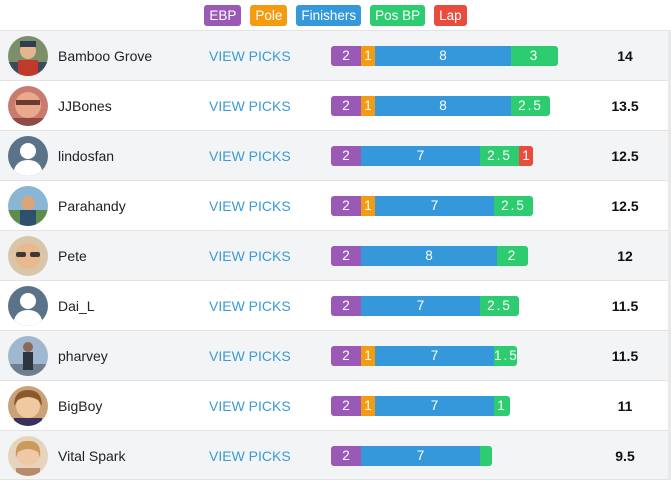 The height and width of the screenshot is (484, 671). Describe the element at coordinates (534, 56) in the screenshot. I see `segment-posbp: 3` at that location.